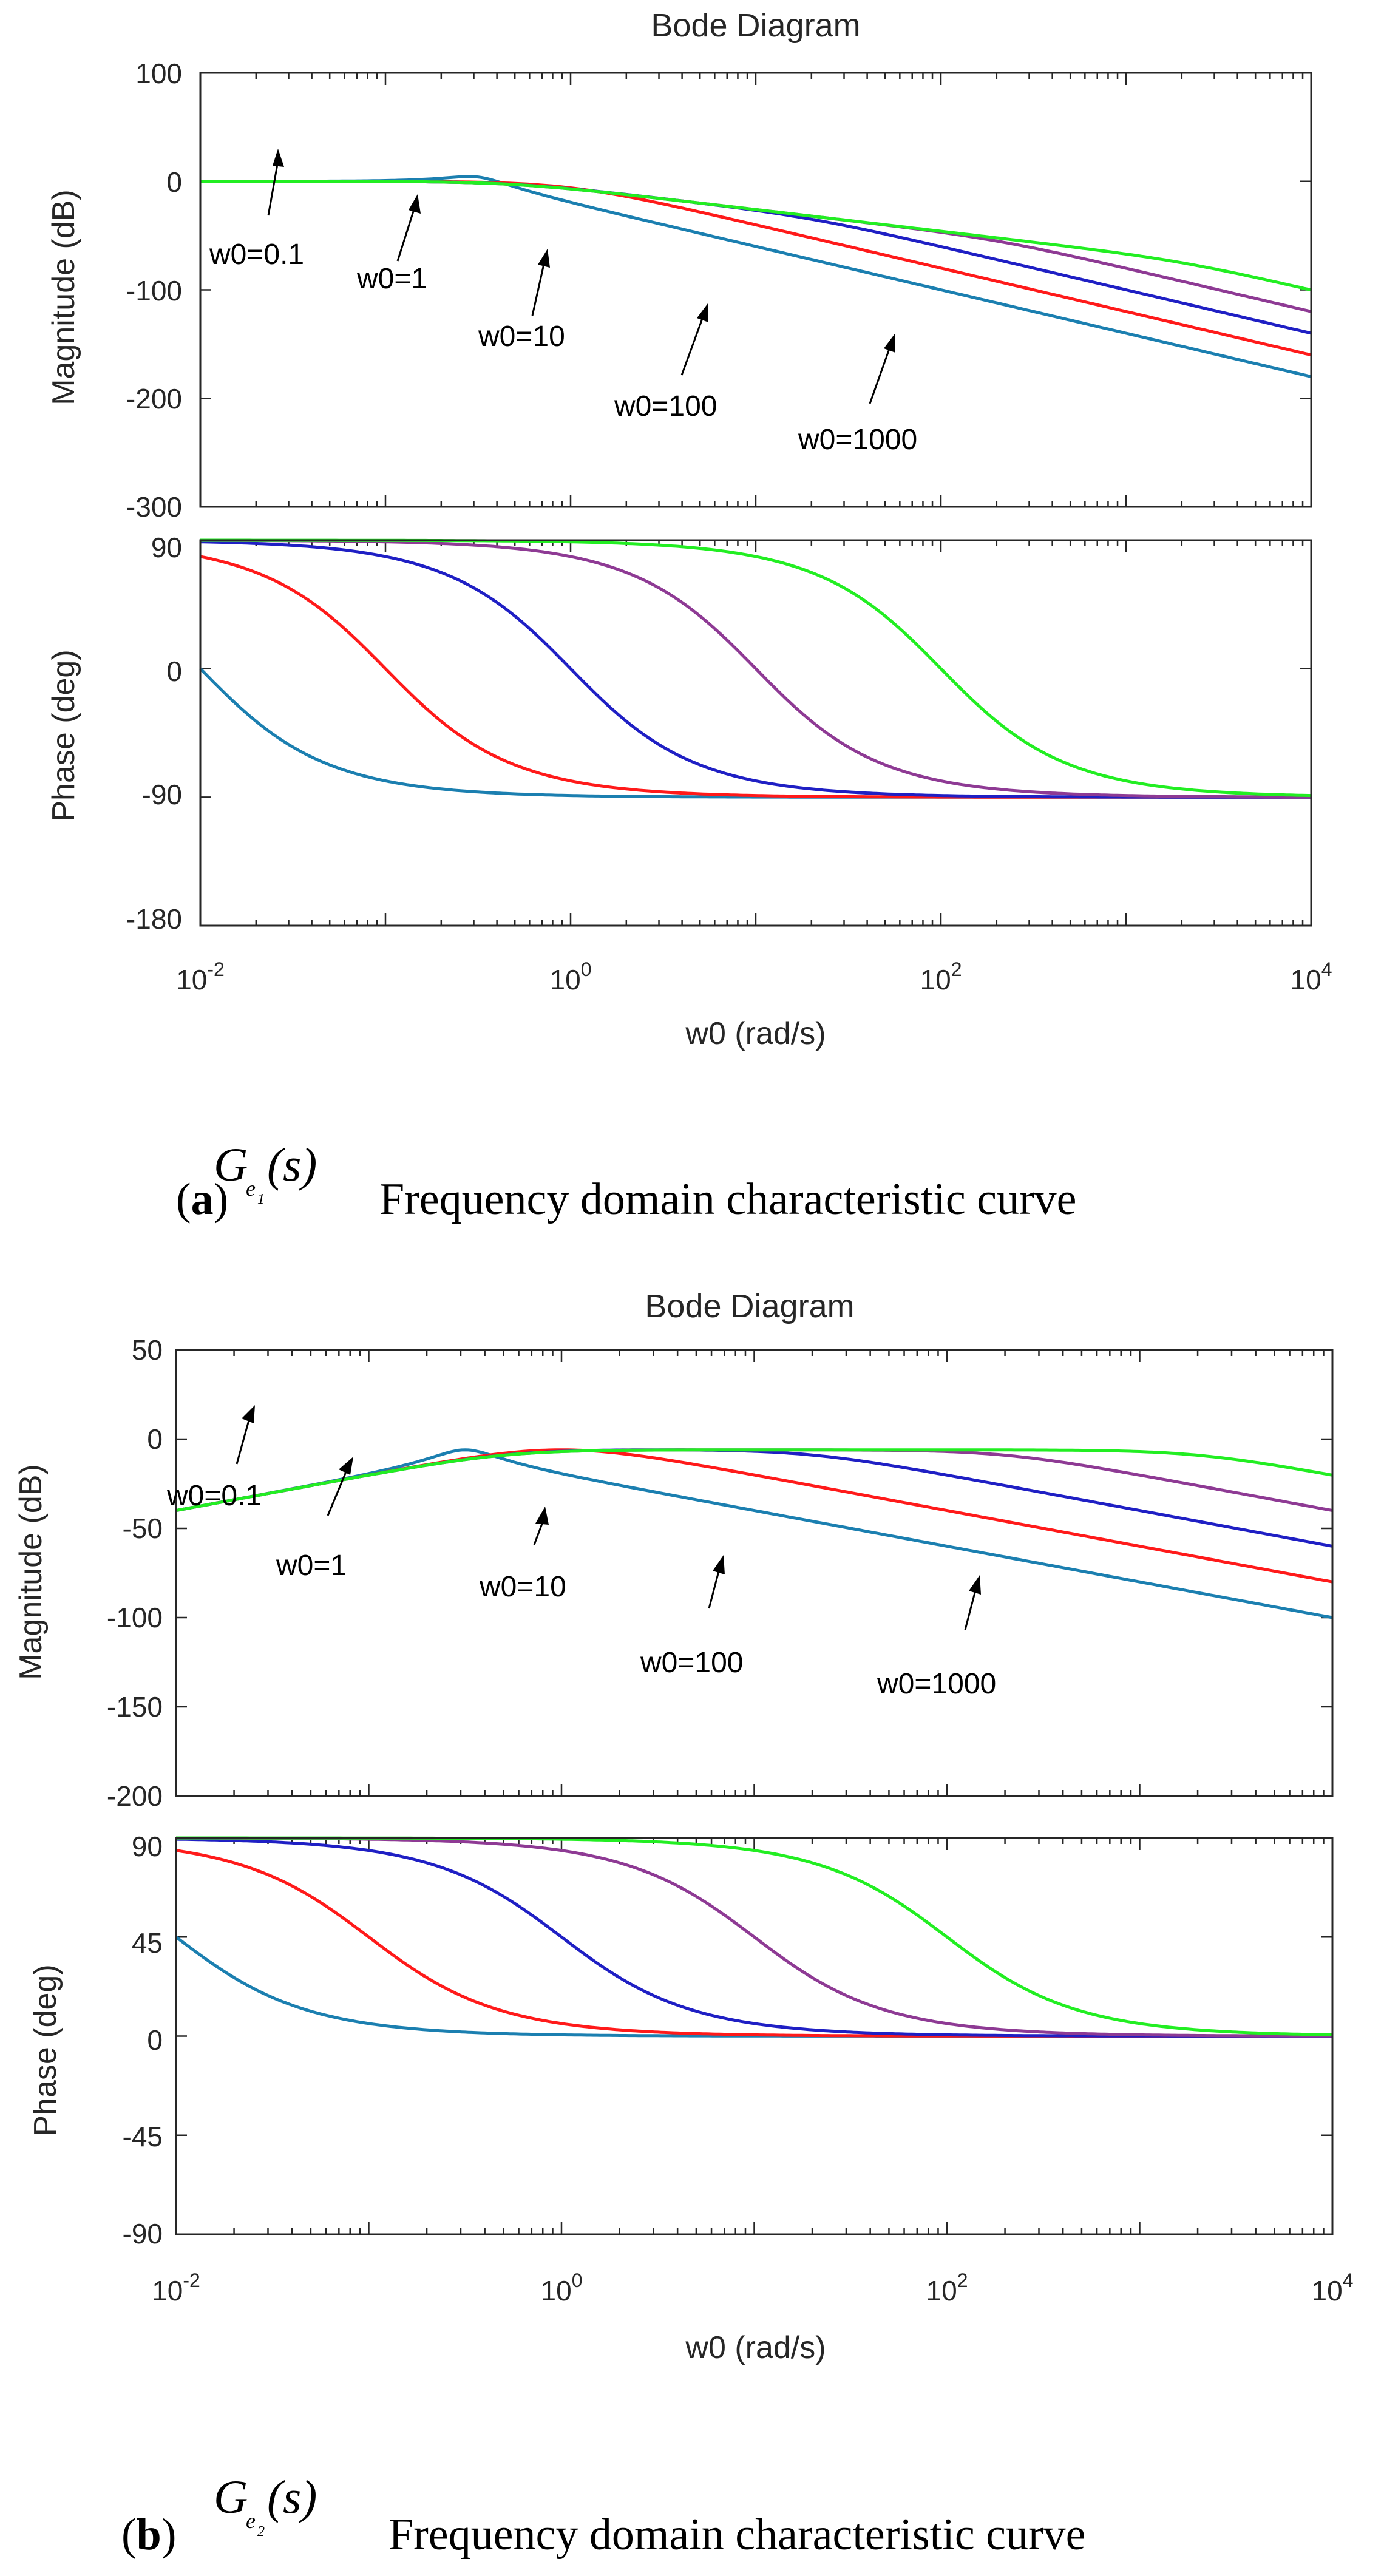 This screenshot has width=1384, height=2576. I want to click on chart-b-mag-ytick-3: -100, so click(135, 1618).